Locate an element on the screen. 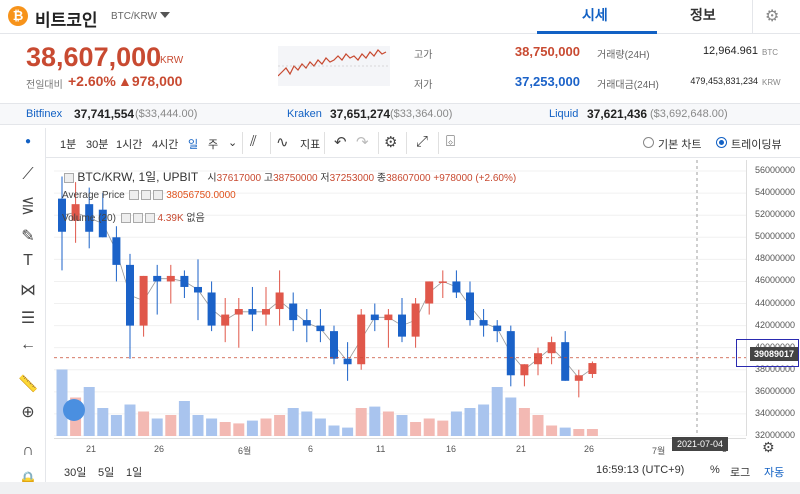 The width and height of the screenshot is (800, 494). interval-30m: 30분 is located at coordinates (97, 145).